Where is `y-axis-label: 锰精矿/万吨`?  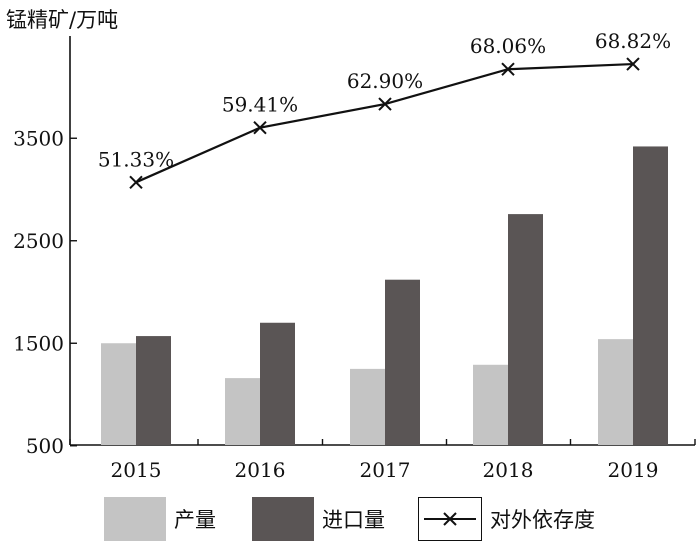 y-axis-label: 锰精矿/万吨 is located at coordinates (62, 20).